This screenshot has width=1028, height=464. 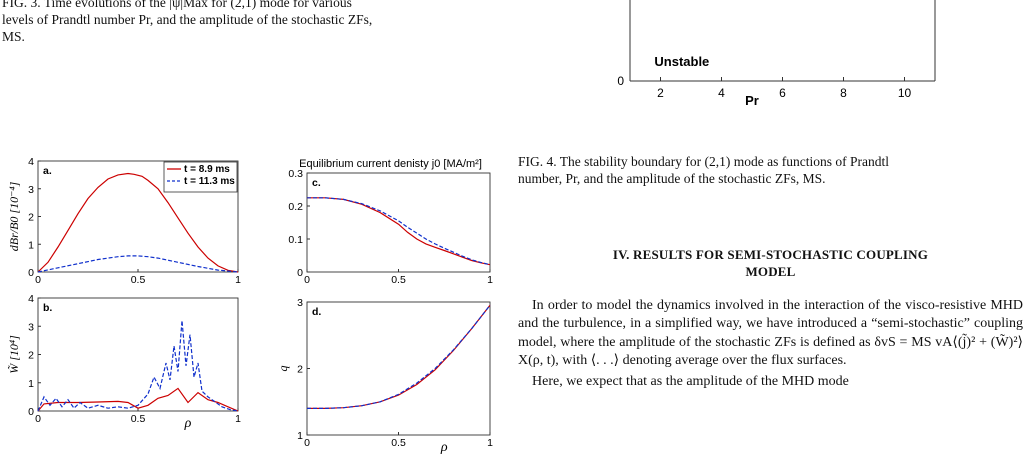 I want to click on fig5c-x-tick-label: 0, so click(x=307, y=278).